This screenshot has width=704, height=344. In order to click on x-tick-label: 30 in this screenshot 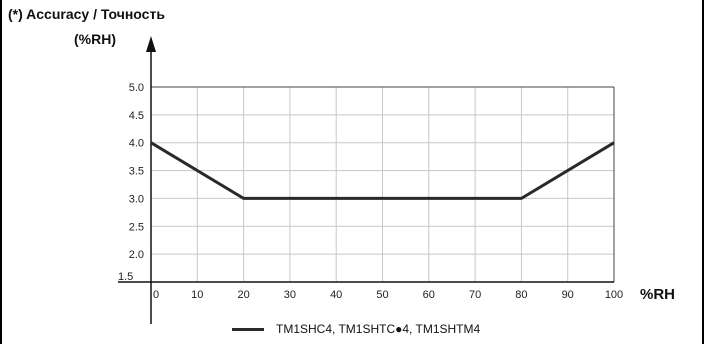, I will do `click(290, 295)`.